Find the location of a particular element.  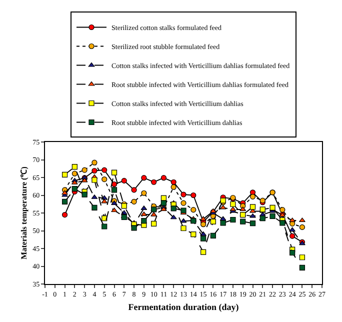

x-axis-title: Fermentation duration (day) is located at coordinates (183, 307).